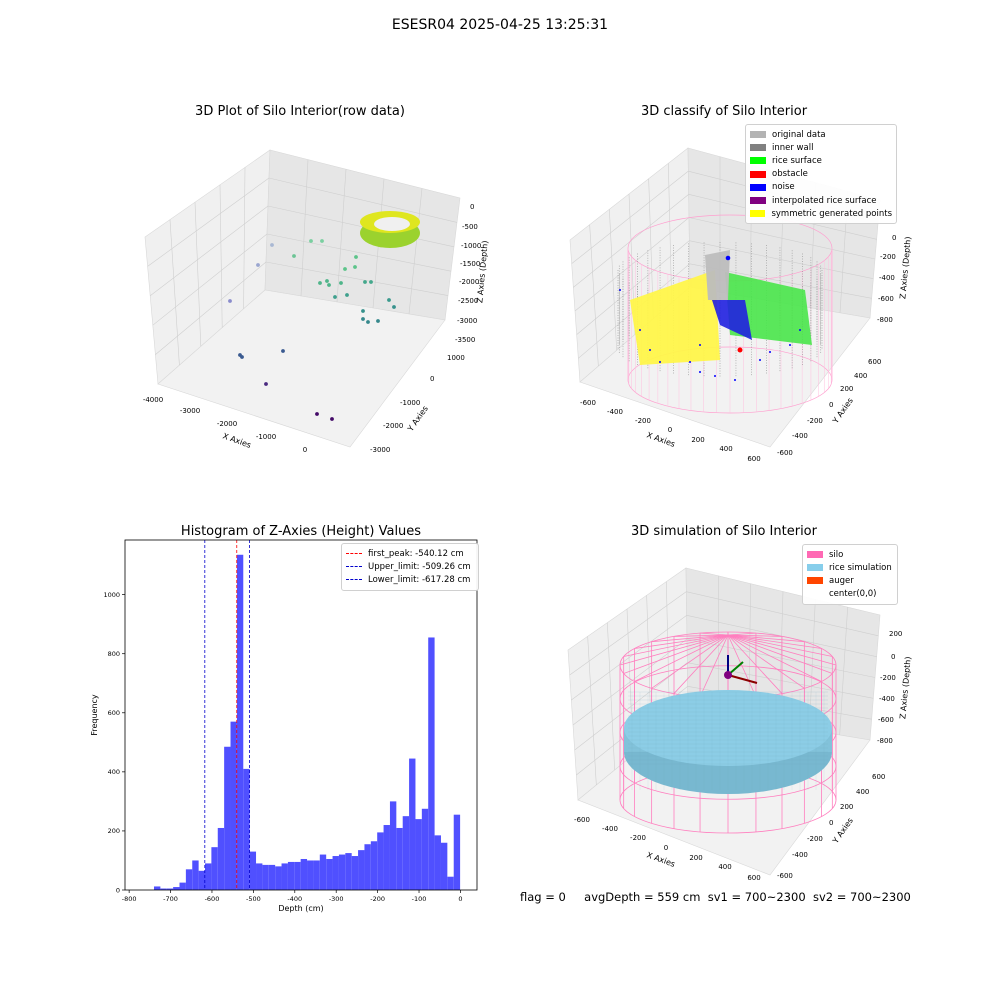 The width and height of the screenshot is (1000, 1000). Describe the element at coordinates (111, 595) in the screenshot. I see `histogram-y-tick: 1000` at that location.